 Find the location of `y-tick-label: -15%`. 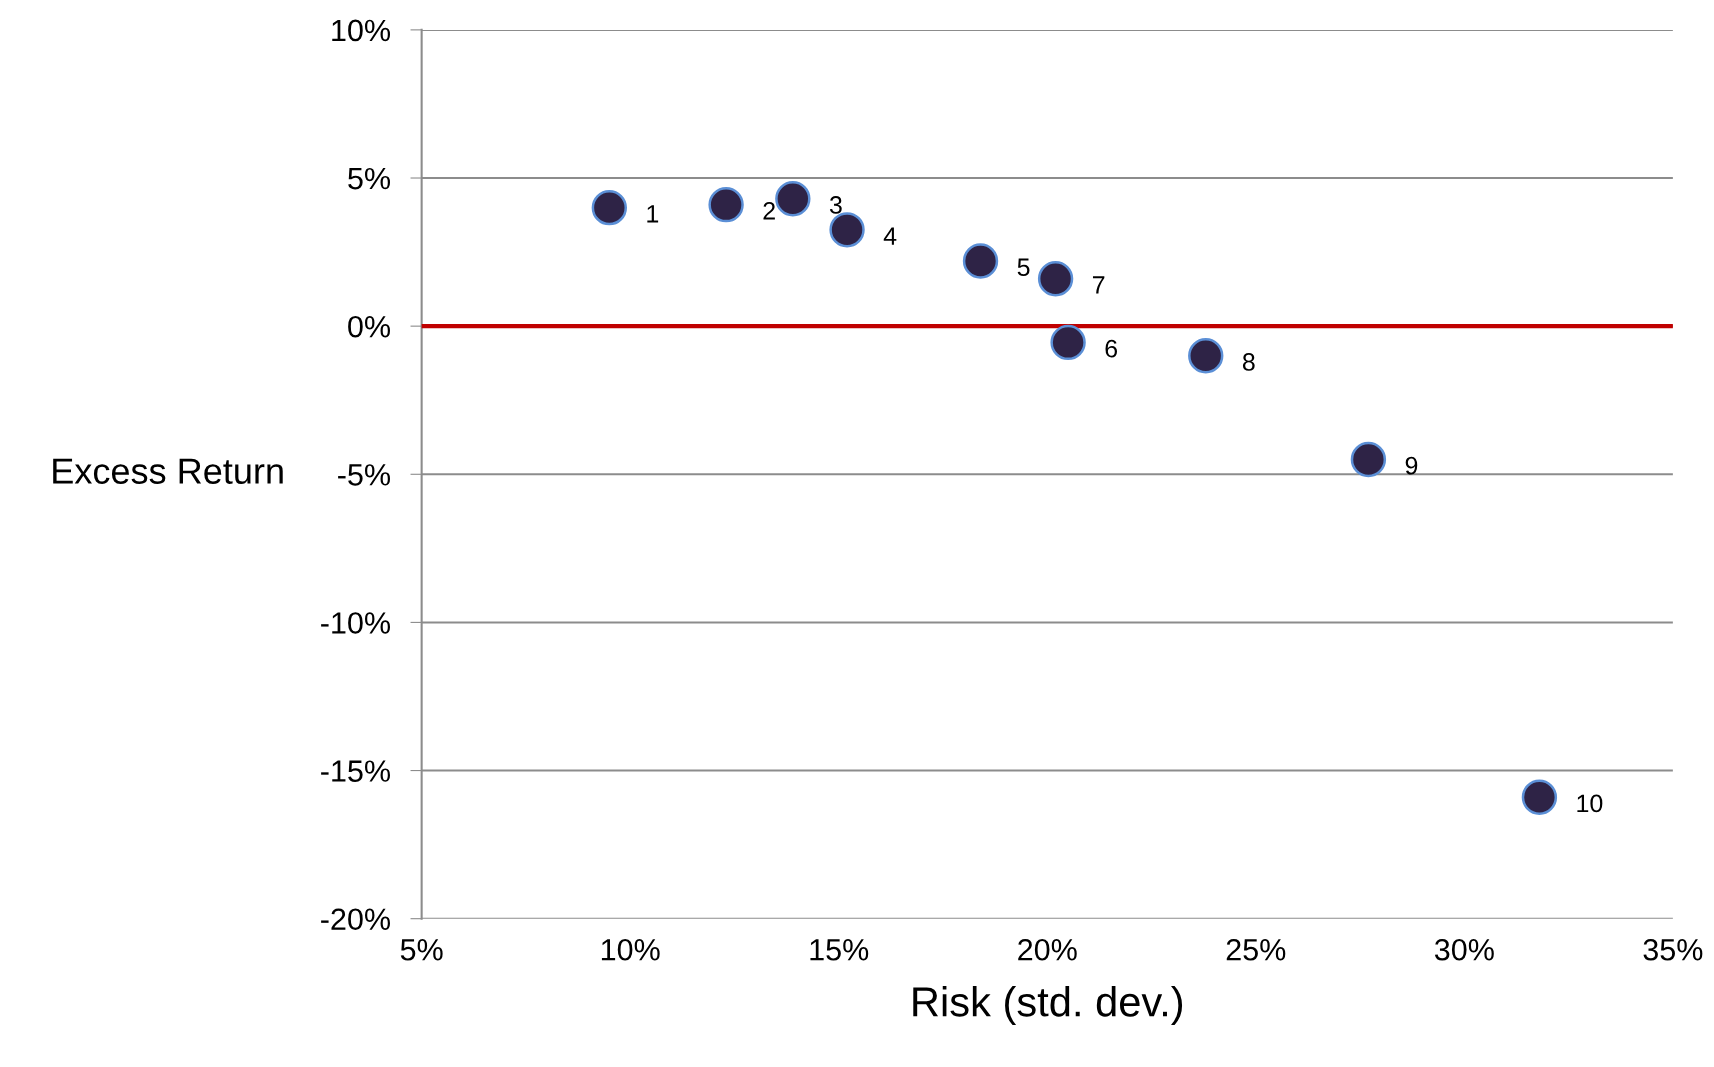

y-tick-label: -15% is located at coordinates (355, 771).